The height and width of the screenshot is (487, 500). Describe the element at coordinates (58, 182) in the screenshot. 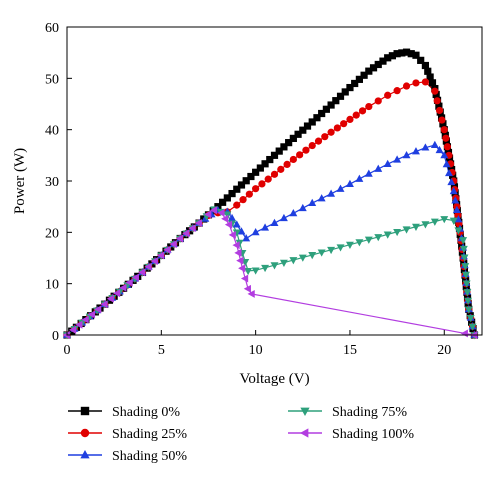

I see `y-axis-ticks: 0 10 20 30 40 50 60` at that location.